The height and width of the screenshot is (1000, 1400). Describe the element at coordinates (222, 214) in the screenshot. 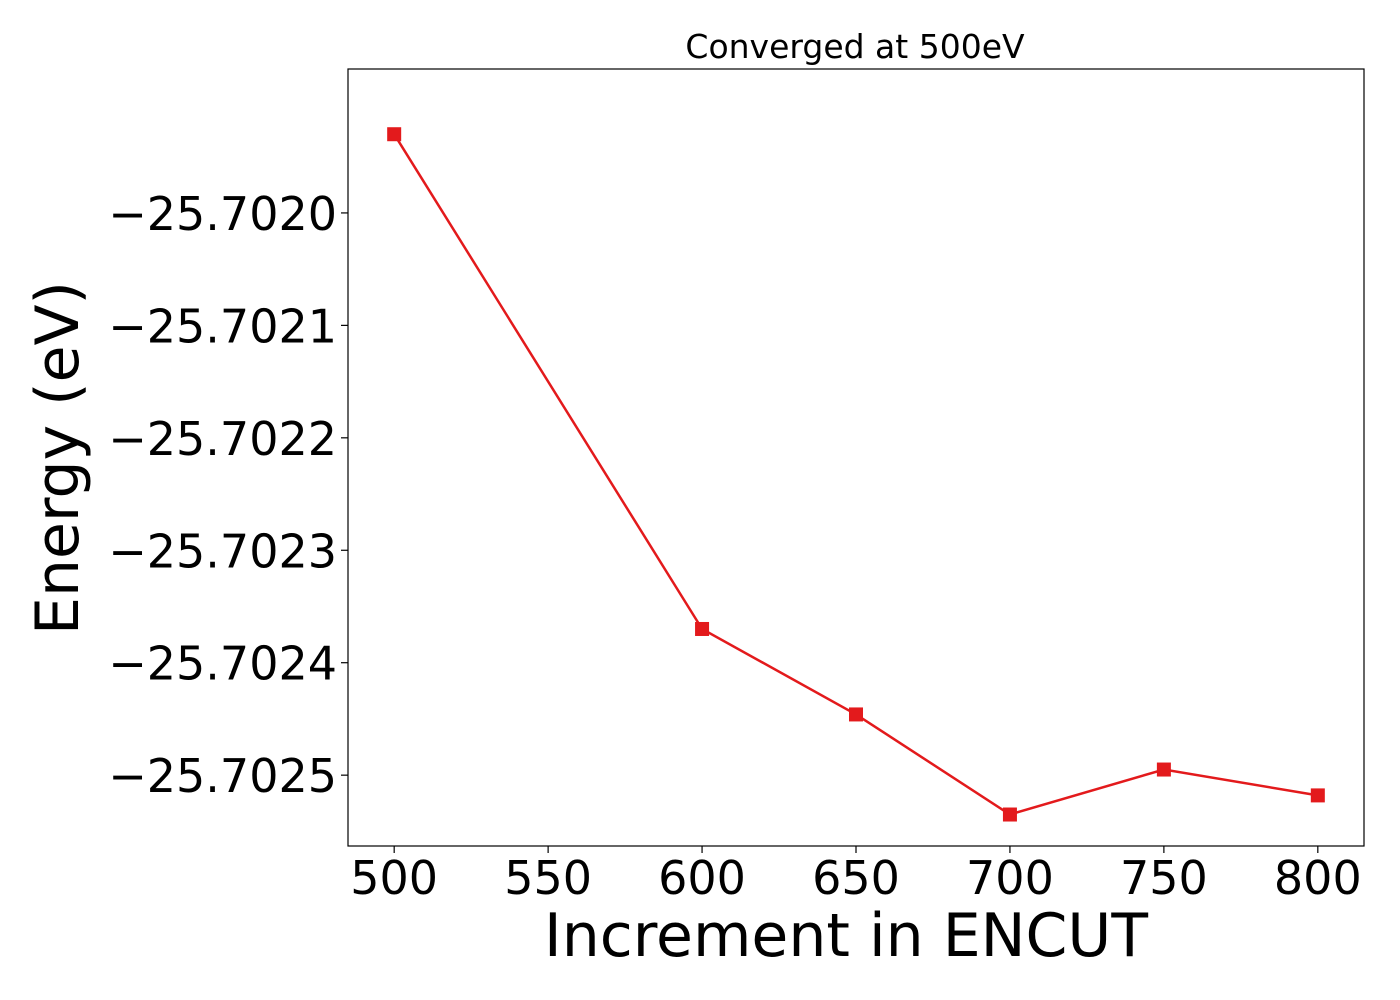

I see `y-tick-label: −25.7020` at that location.